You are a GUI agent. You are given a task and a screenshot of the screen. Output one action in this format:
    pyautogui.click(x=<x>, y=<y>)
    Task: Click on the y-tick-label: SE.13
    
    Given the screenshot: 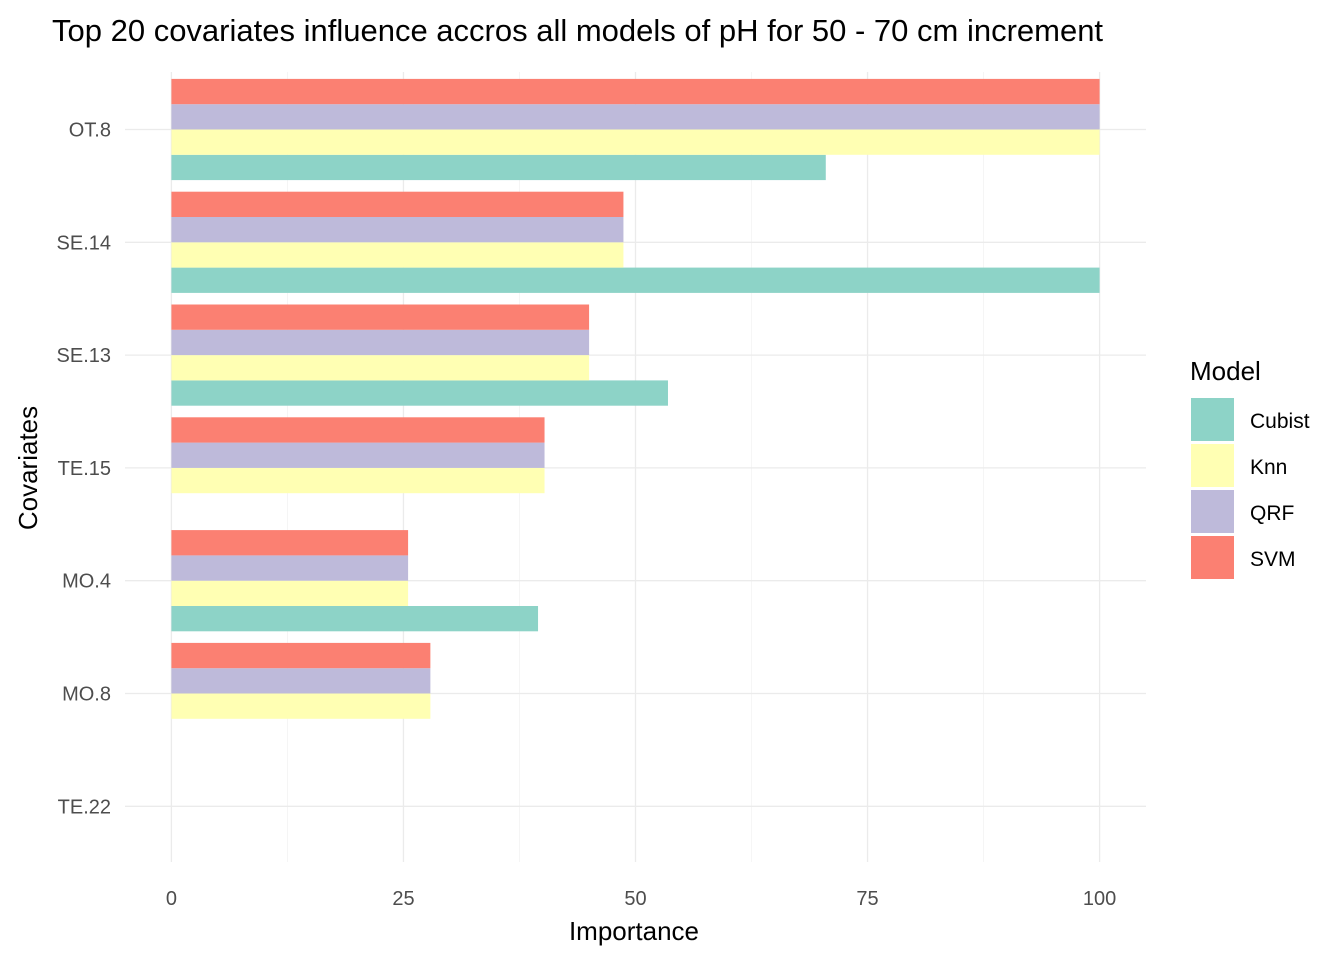 What is the action you would take?
    pyautogui.click(x=84, y=356)
    